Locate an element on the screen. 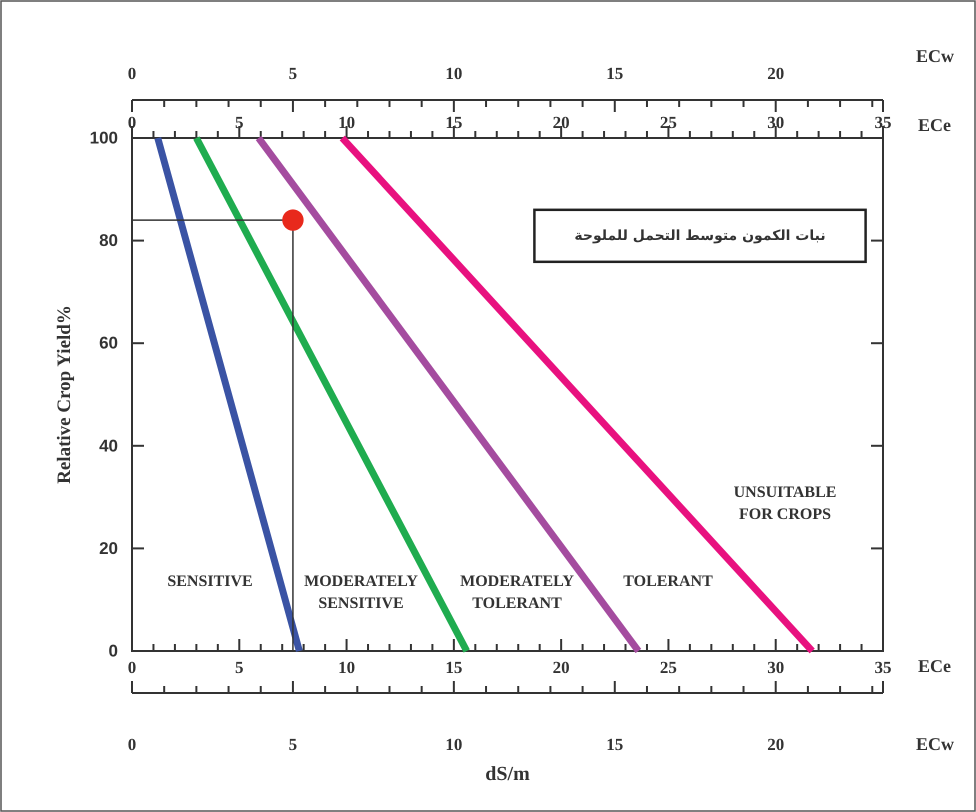 Image resolution: width=976 pixels, height=812 pixels. annotation: UNSUITABLE FOR CROPS is located at coordinates (785, 503).